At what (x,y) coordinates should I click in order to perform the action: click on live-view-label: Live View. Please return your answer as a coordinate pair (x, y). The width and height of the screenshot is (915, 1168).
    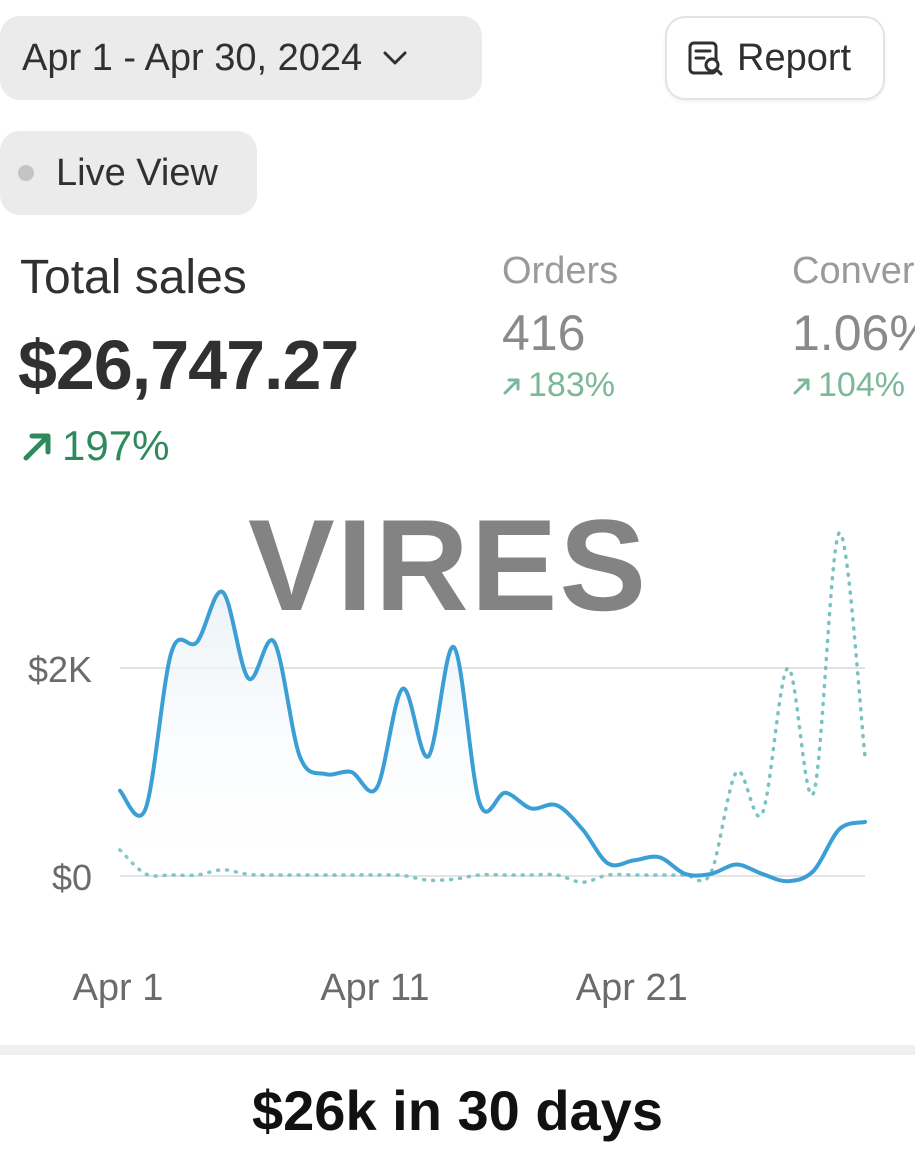
    Looking at the image, I should click on (137, 172).